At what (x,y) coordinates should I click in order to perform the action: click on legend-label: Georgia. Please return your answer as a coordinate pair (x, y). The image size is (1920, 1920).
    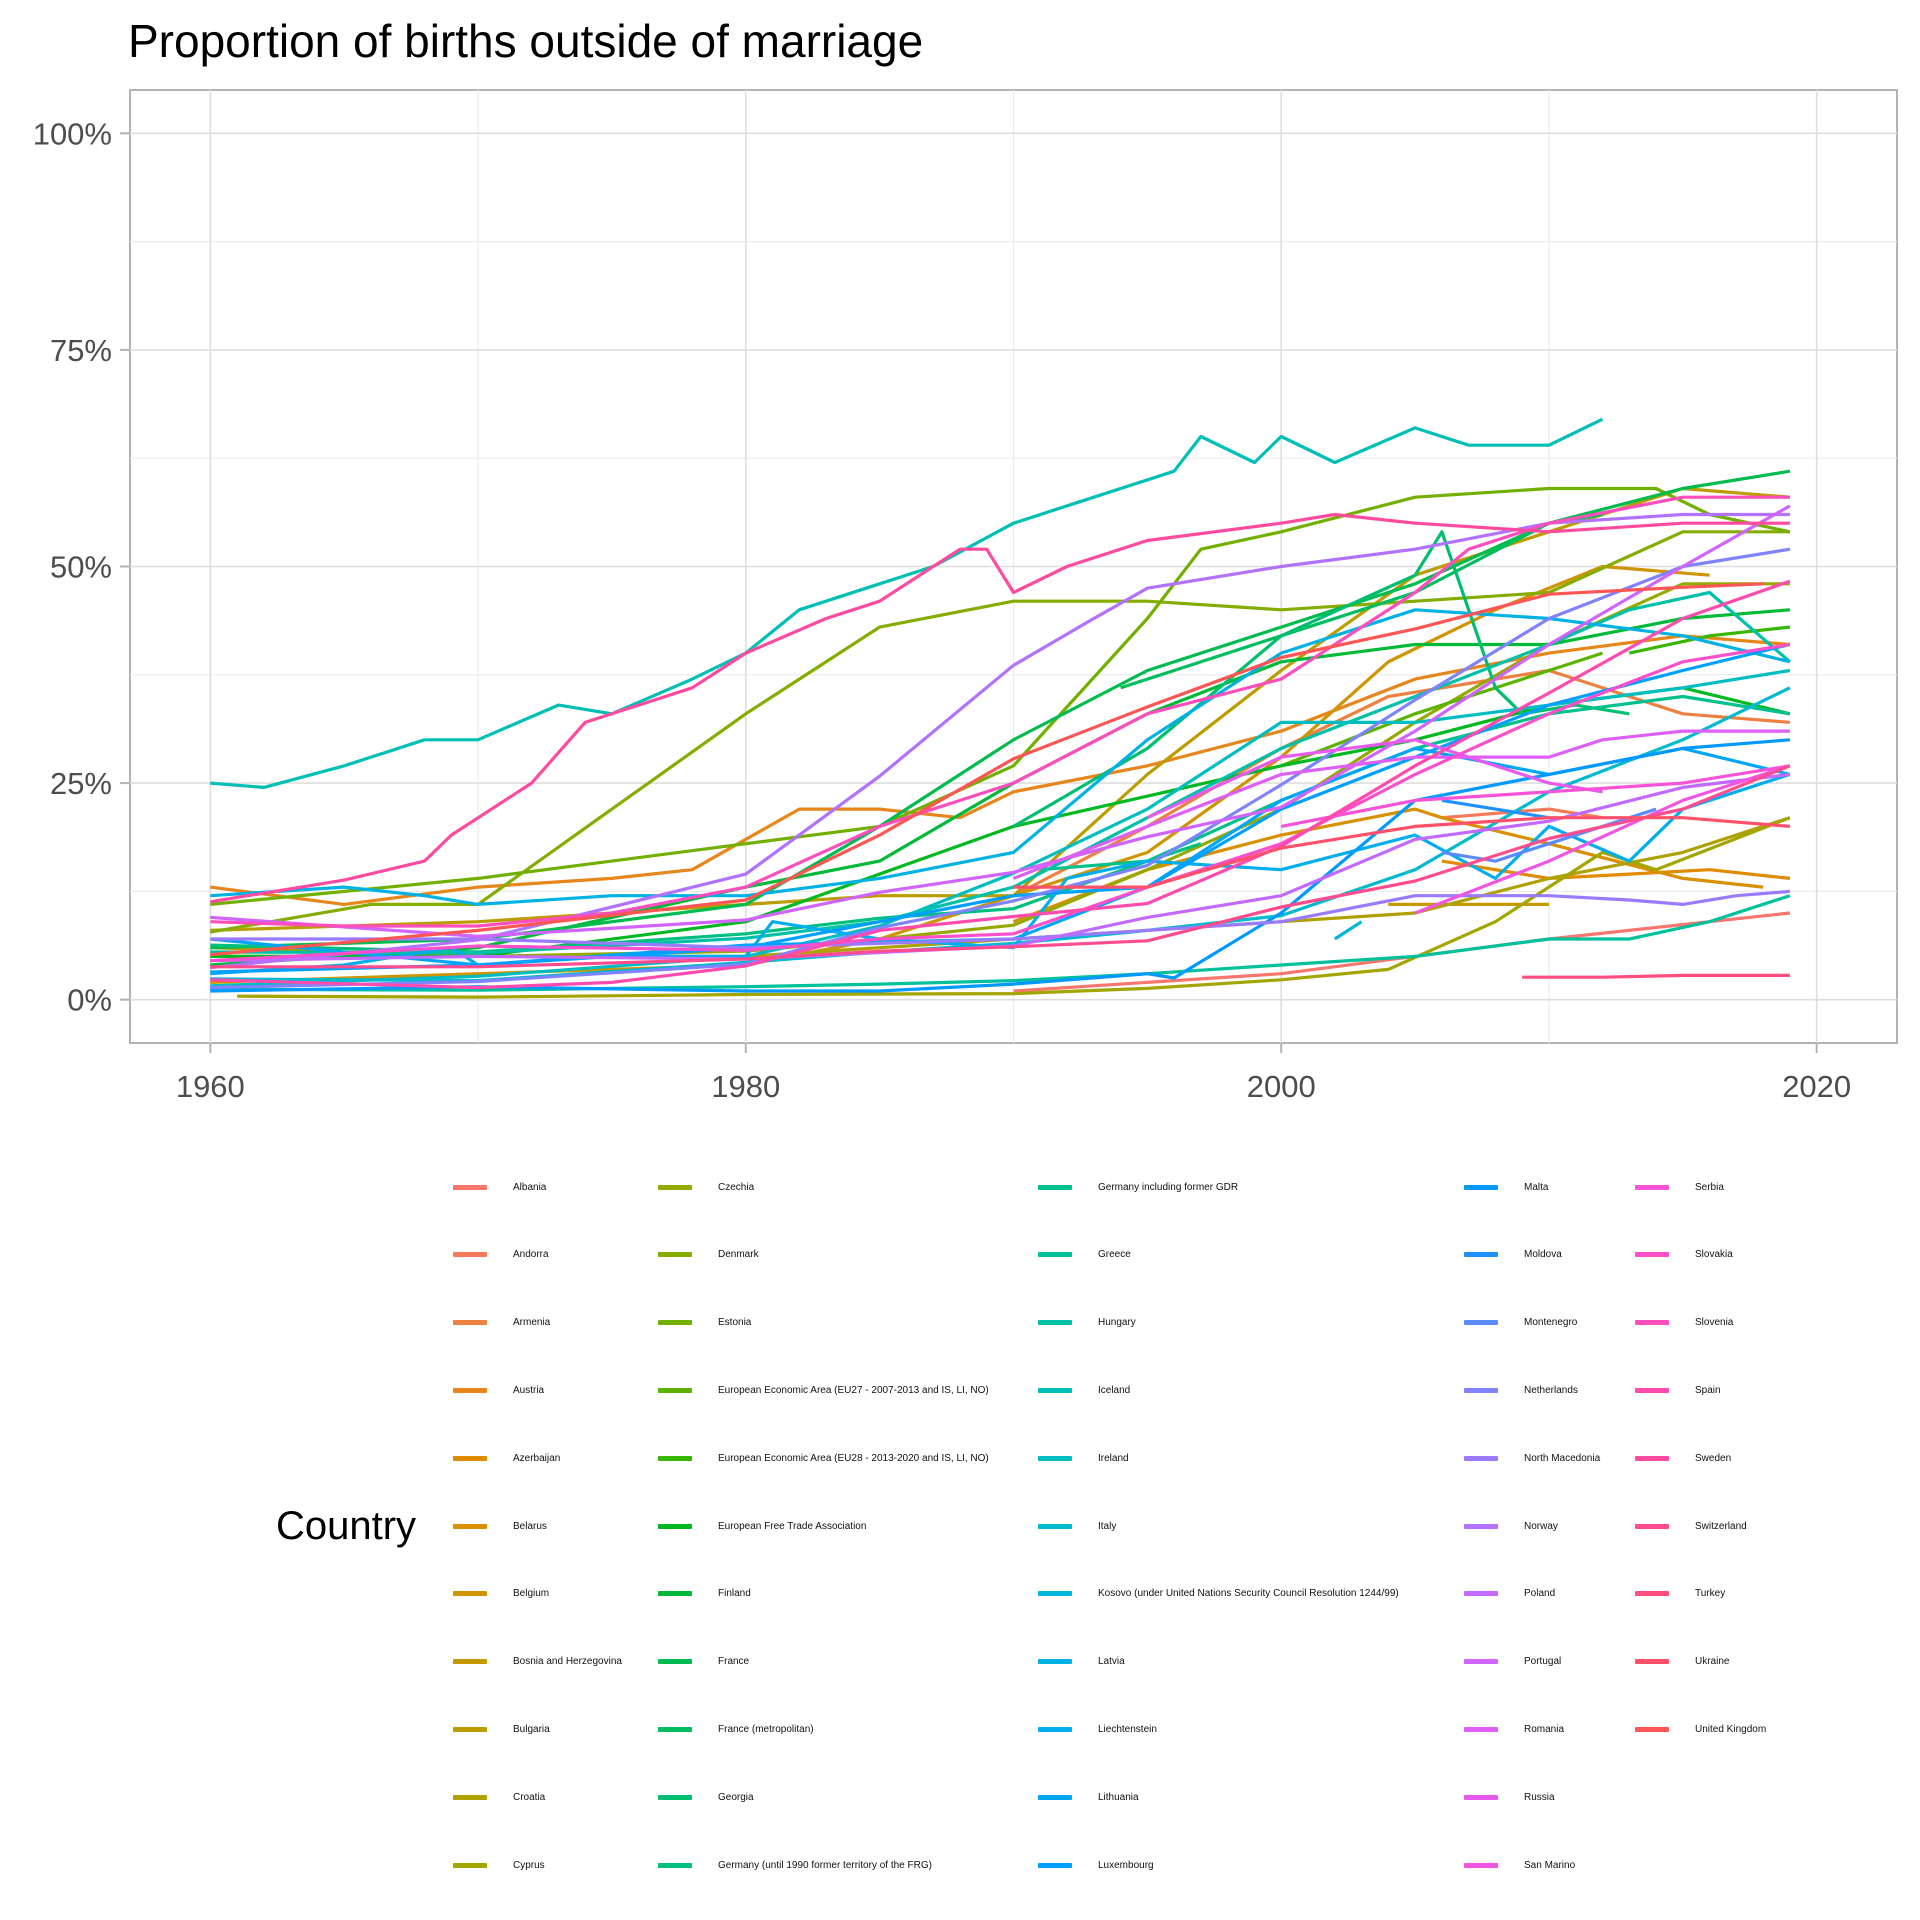
    Looking at the image, I should click on (736, 1797).